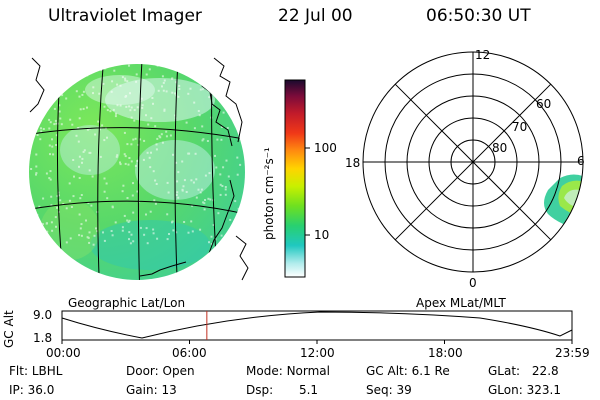  Describe the element at coordinates (473, 283) in the screenshot. I see `mlt-label-0: 0` at that location.